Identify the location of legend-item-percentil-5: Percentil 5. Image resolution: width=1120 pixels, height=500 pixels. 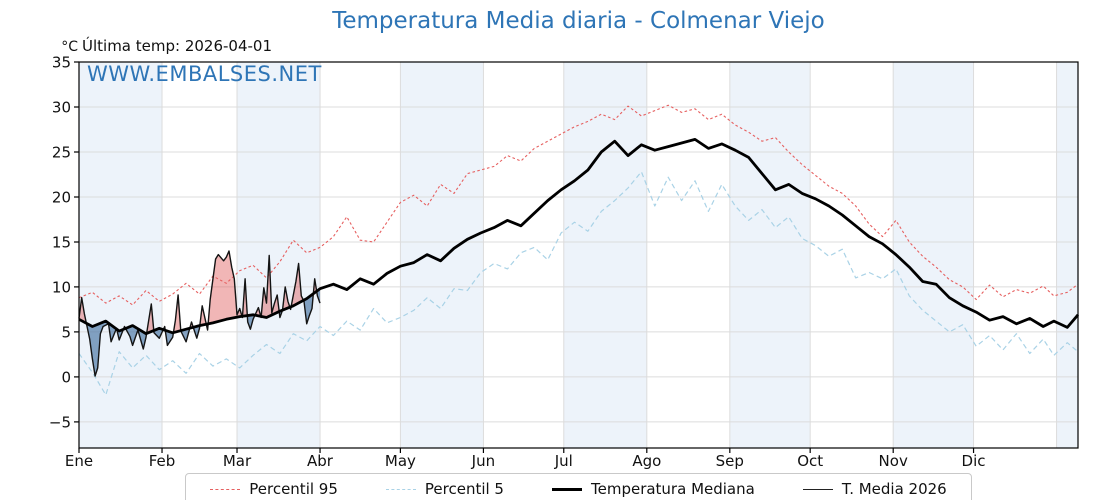
(444, 489).